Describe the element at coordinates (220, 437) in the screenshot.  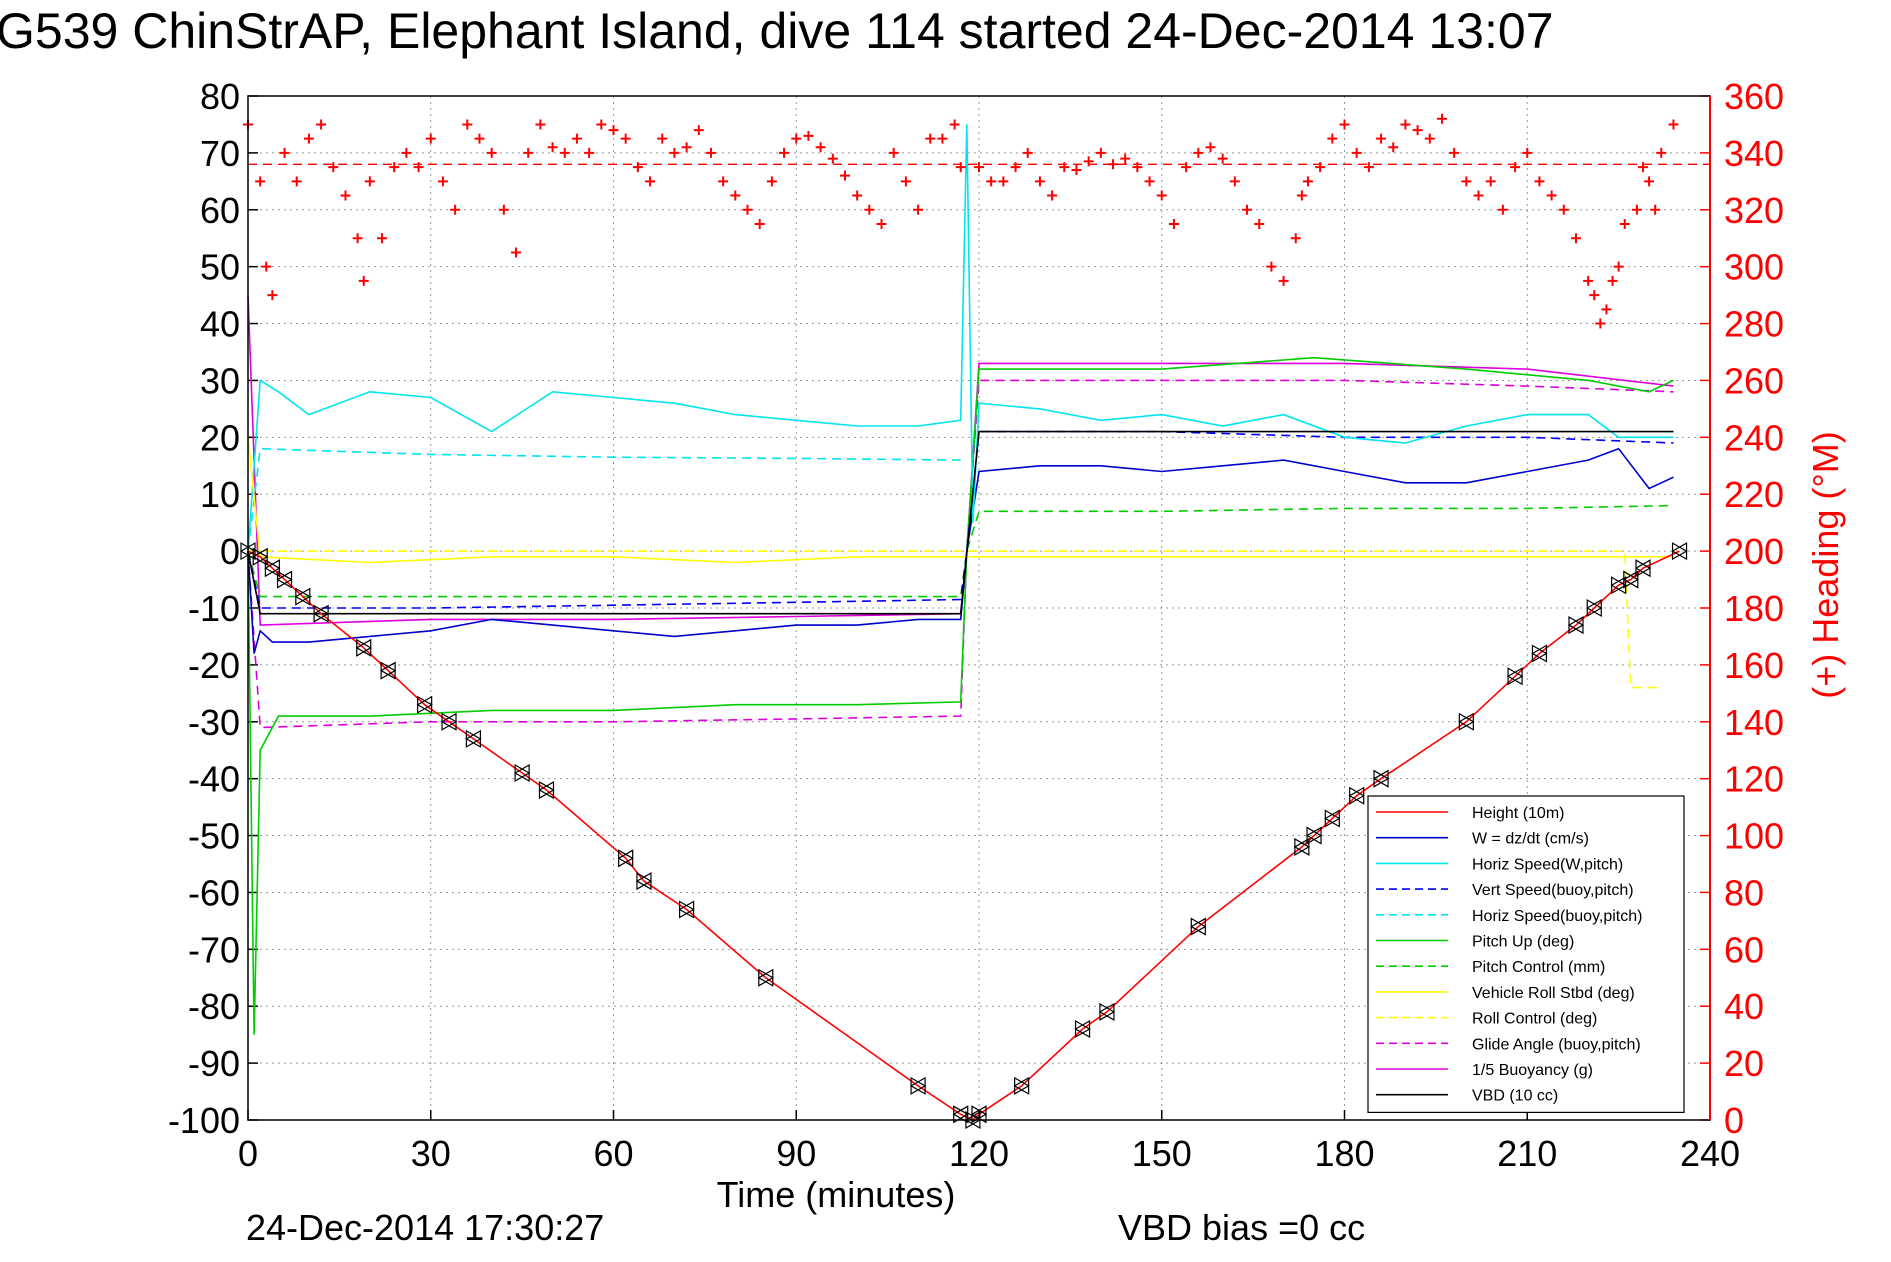
I see `y-tick-label: 20` at that location.